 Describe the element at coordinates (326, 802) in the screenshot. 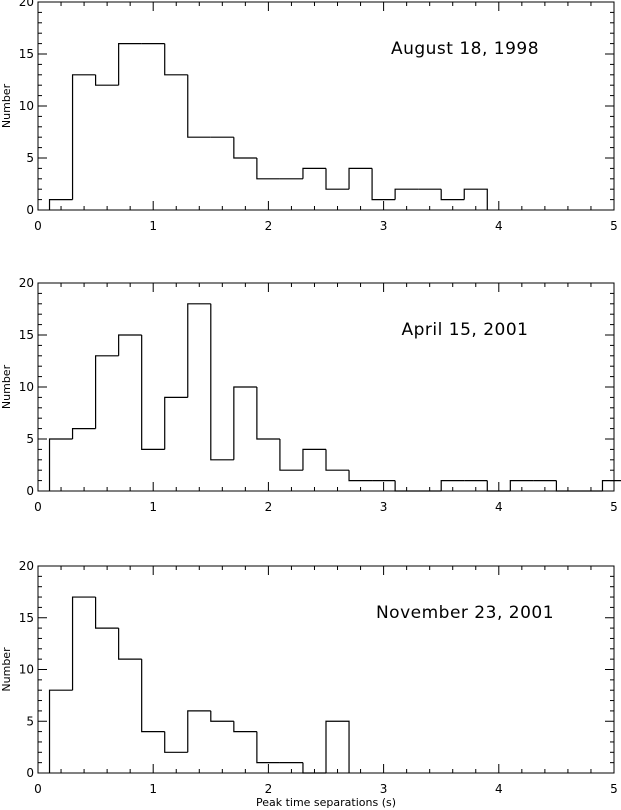

I see `x-axis-title: Peak time separations (s)` at that location.